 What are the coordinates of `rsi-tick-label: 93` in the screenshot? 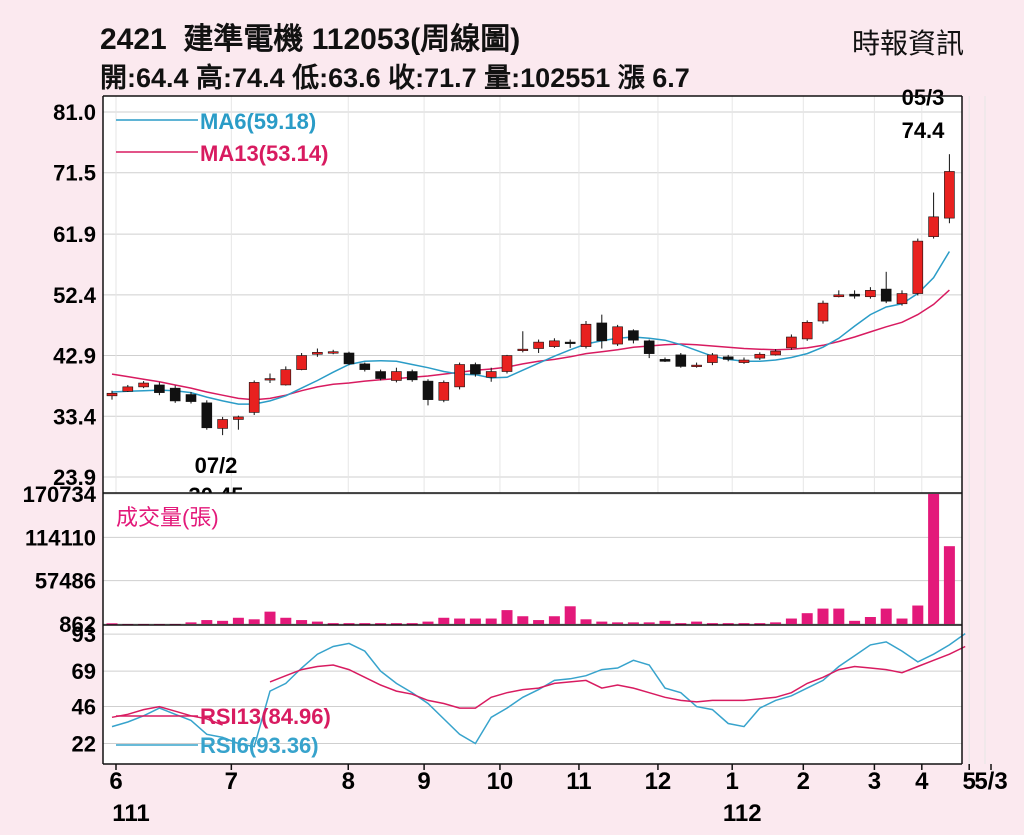 It's located at (84, 634).